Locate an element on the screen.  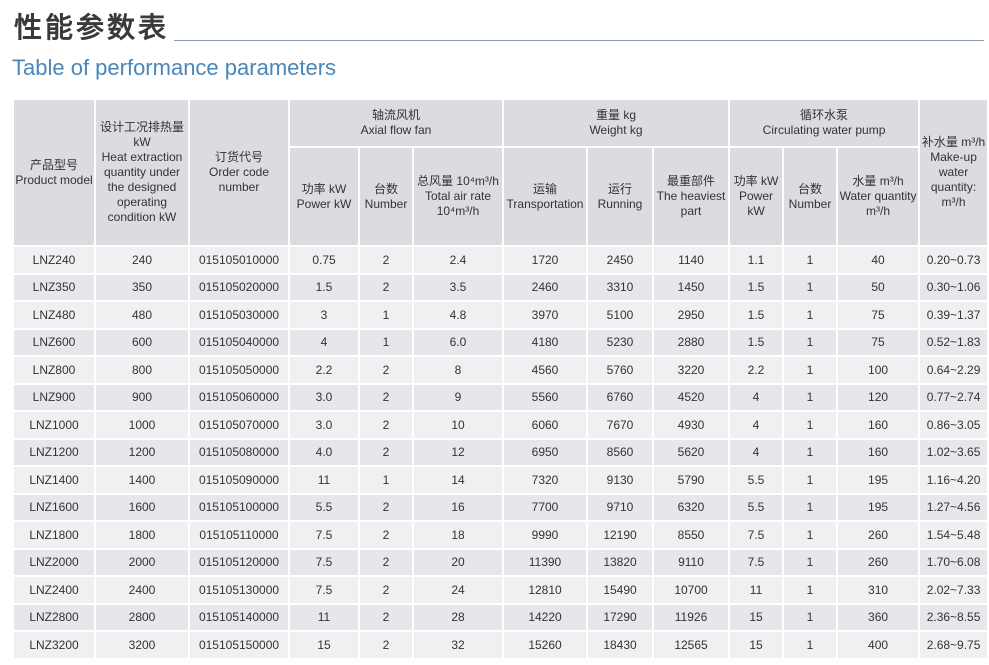
cell-model: LNZ350 is located at coordinates (54, 287).